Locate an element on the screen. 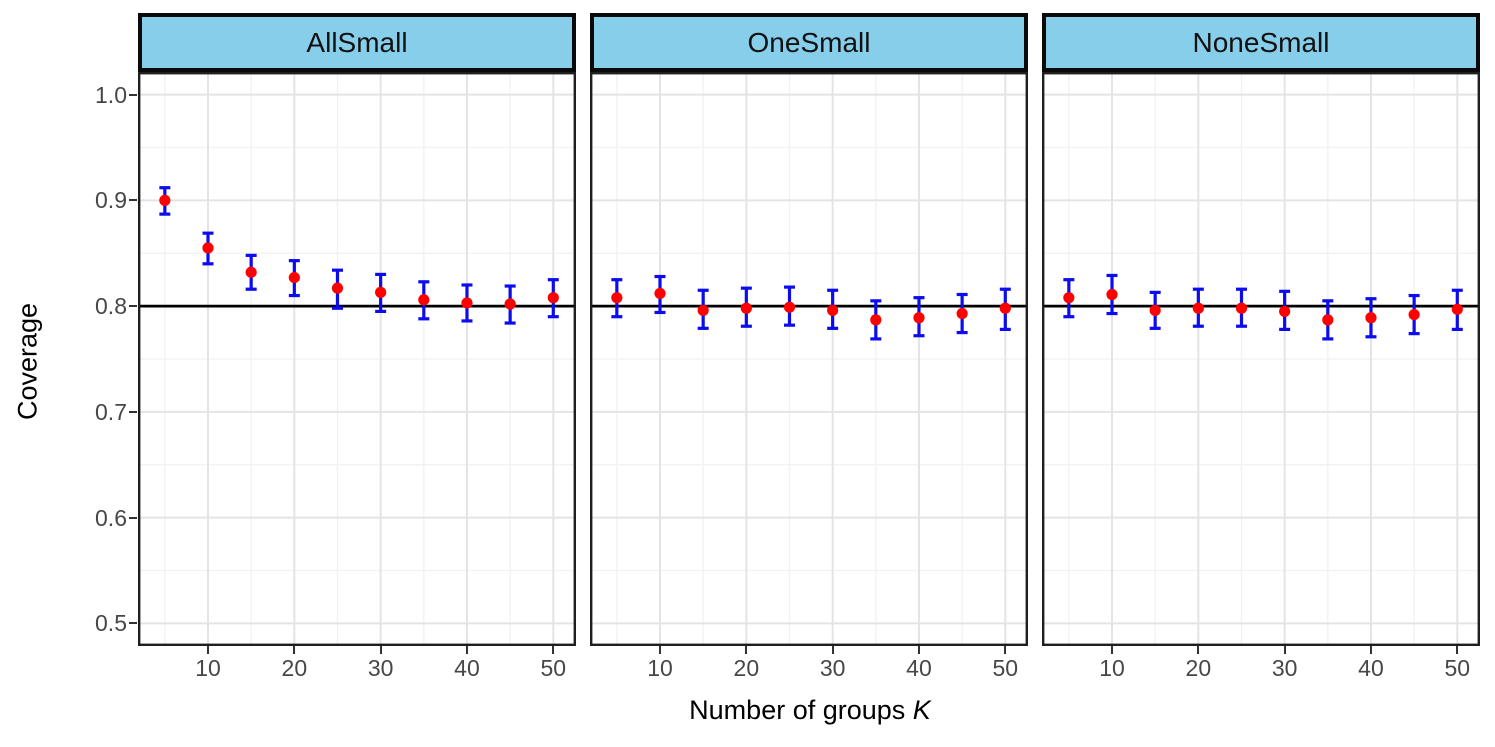  y-tick-label: 0.7 is located at coordinates (111, 411).